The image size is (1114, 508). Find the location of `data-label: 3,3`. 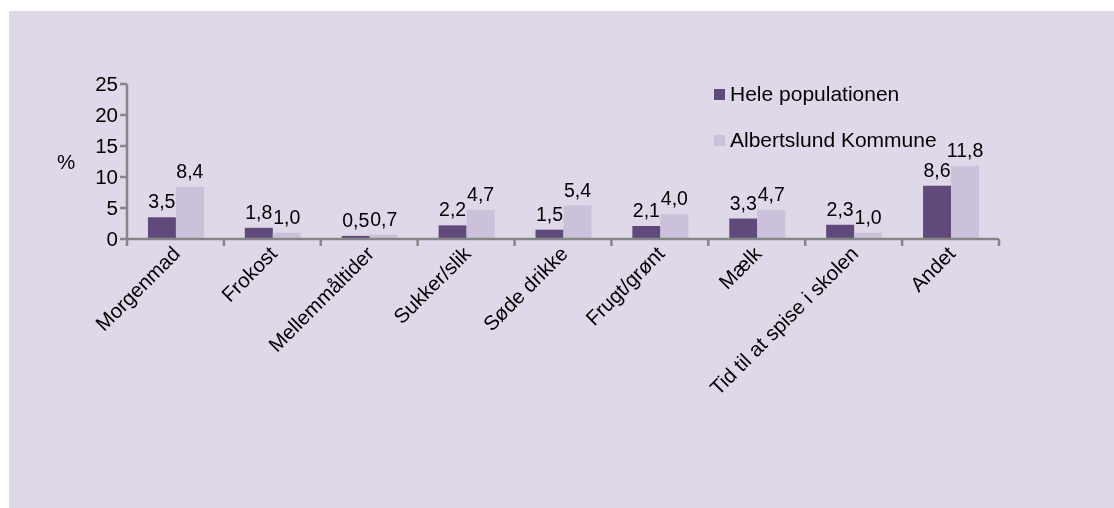

data-label: 3,3 is located at coordinates (743, 202).